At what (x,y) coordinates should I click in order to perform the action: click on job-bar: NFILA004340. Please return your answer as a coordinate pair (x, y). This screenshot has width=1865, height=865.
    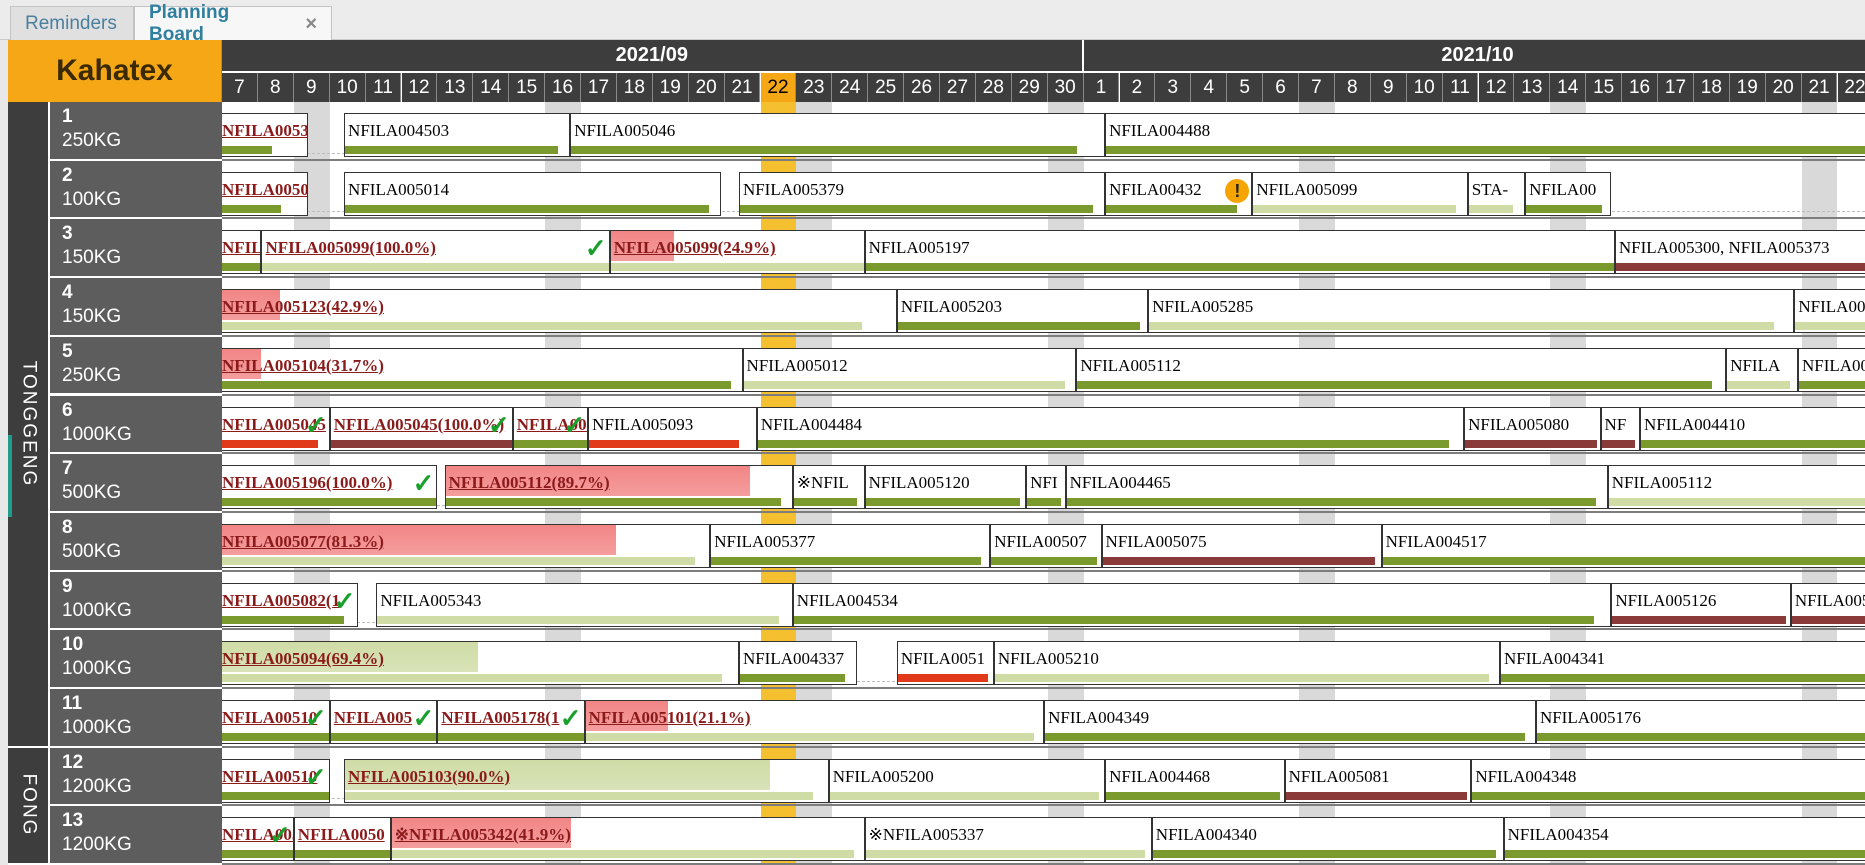
    Looking at the image, I should click on (1327, 839).